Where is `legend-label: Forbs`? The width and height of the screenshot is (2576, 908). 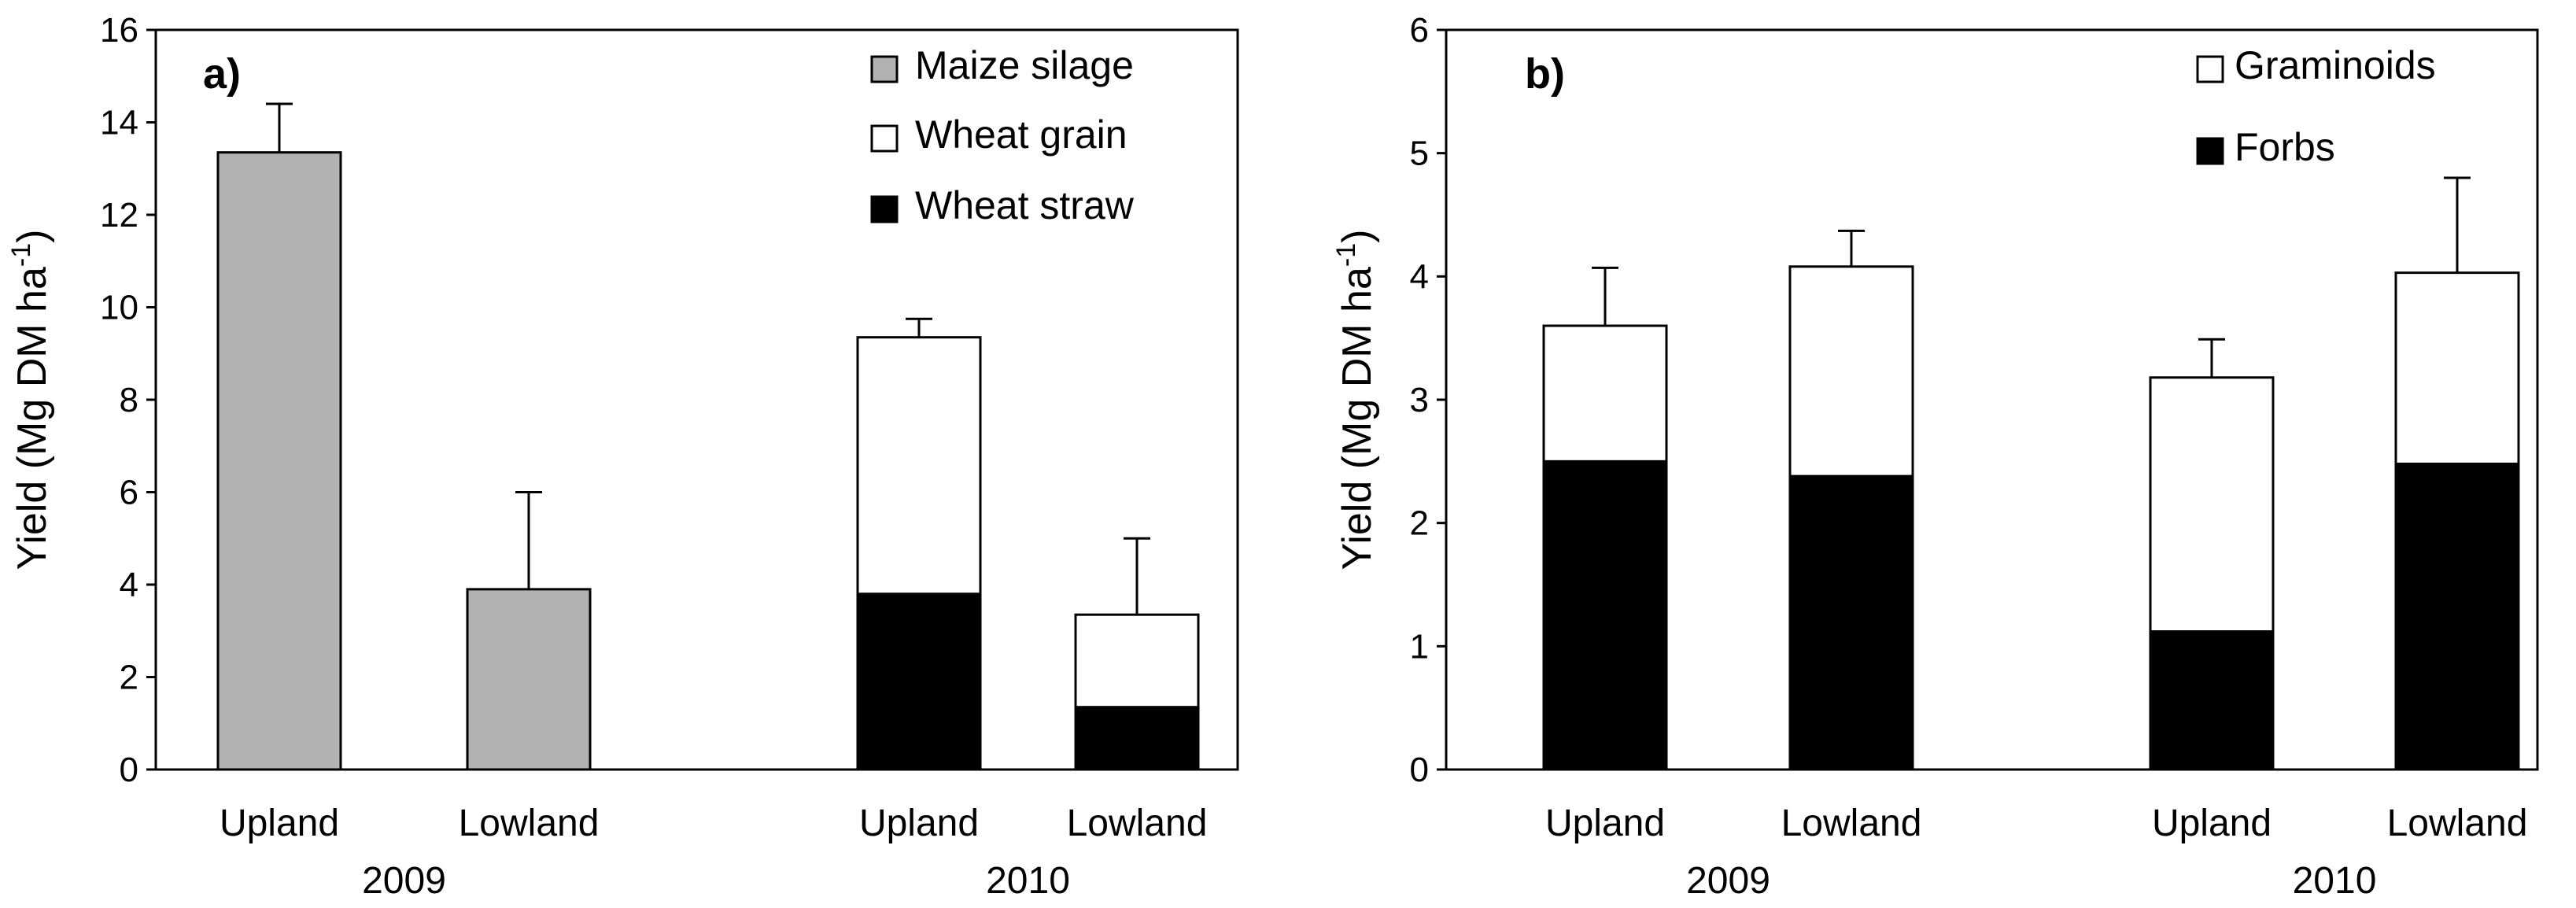 legend-label: Forbs is located at coordinates (2285, 147).